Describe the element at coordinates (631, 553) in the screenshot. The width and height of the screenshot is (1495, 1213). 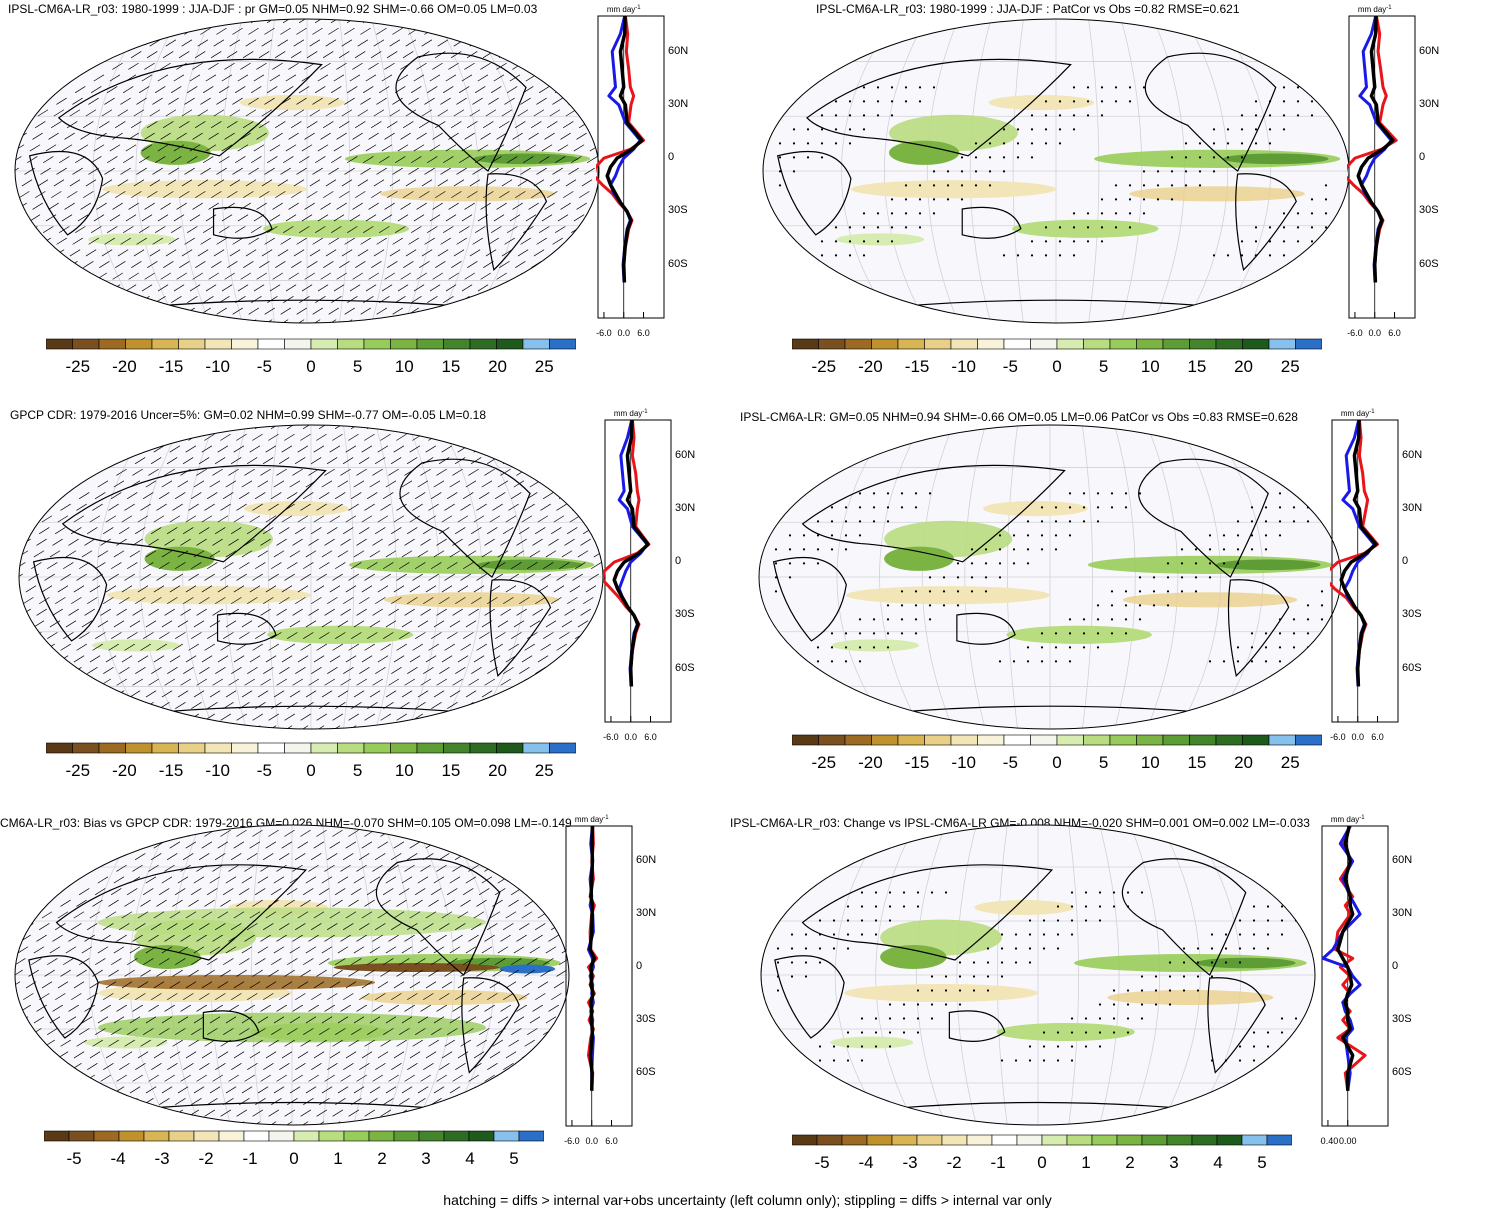
I see `profile-line` at that location.